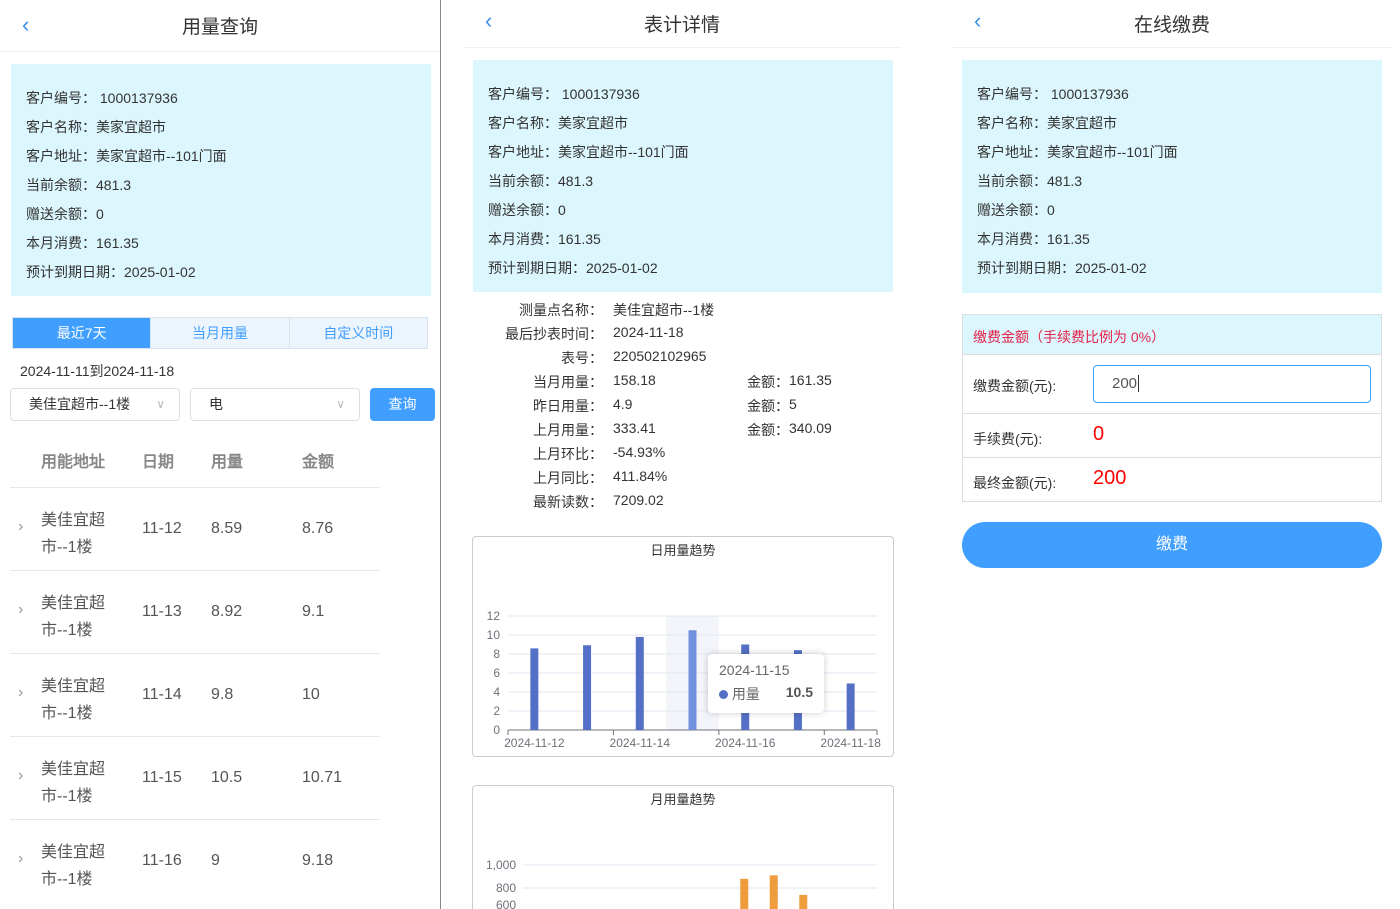 The height and width of the screenshot is (909, 1400). I want to click on monthly-usage-chart: 月用量趋势 1,000 800 600, so click(683, 847).